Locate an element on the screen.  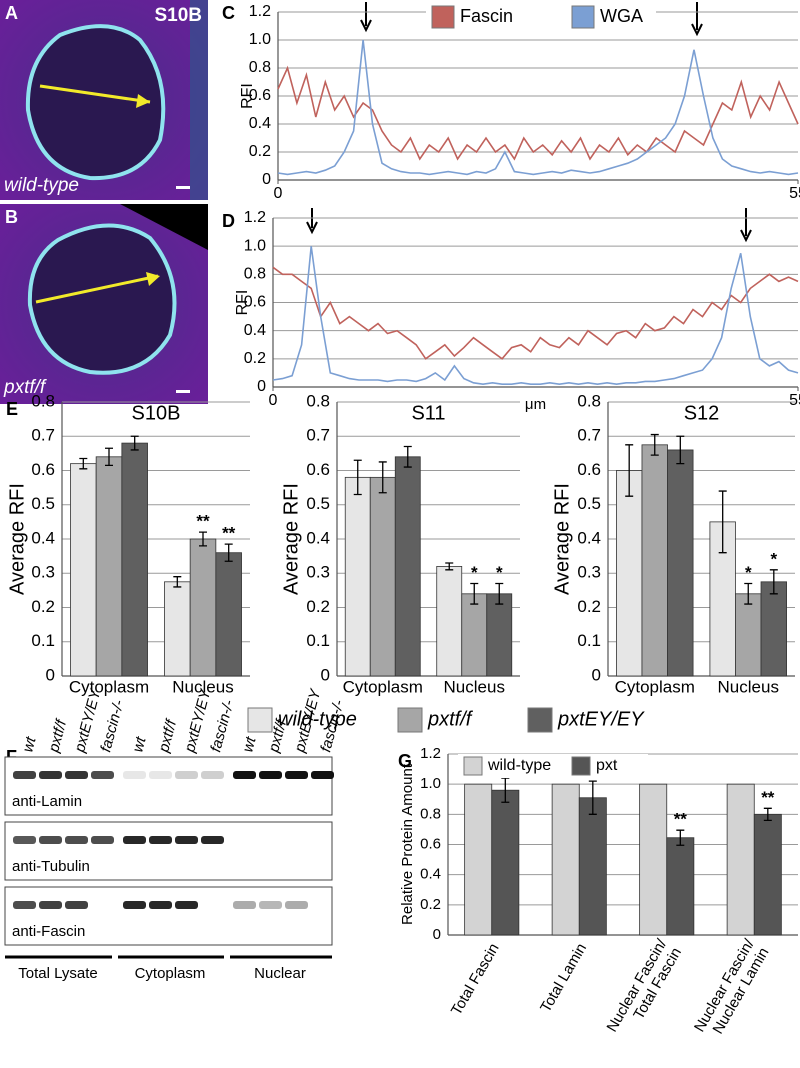
y-axis-label: Average RFI is located at coordinates (17, 539).